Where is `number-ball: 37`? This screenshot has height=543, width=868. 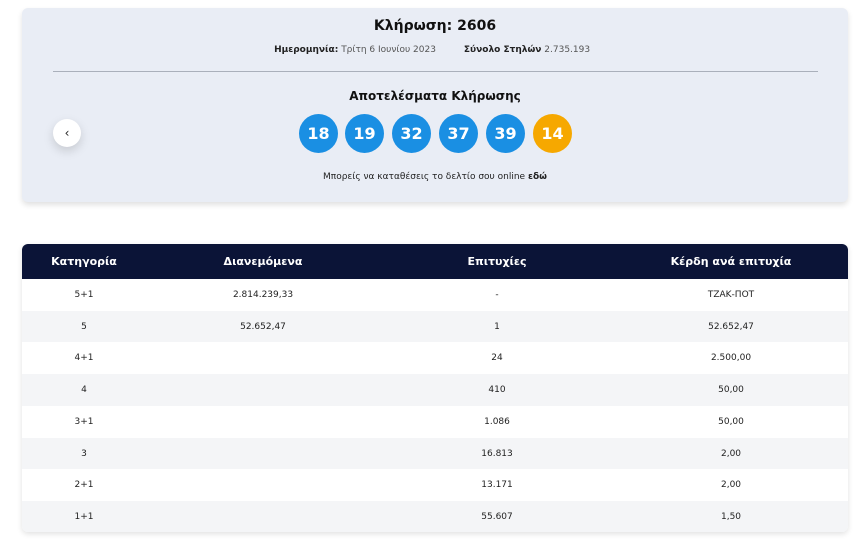
number-ball: 37 is located at coordinates (458, 133).